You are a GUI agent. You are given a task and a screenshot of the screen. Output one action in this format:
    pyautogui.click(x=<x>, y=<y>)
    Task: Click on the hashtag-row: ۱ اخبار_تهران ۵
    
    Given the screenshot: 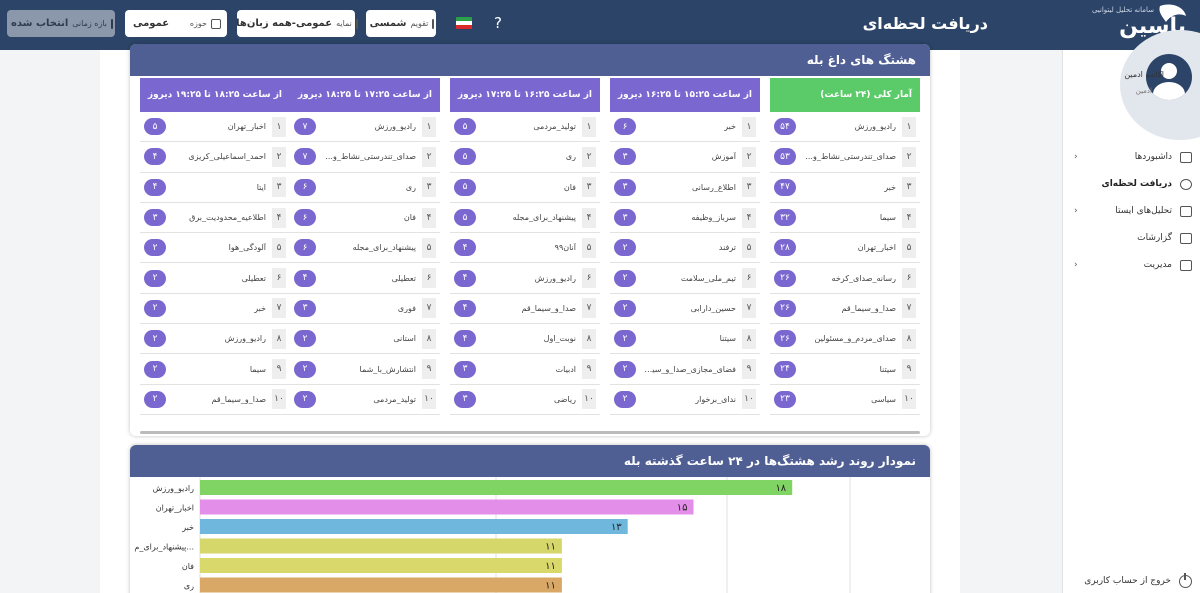 What is the action you would take?
    pyautogui.click(x=215, y=127)
    